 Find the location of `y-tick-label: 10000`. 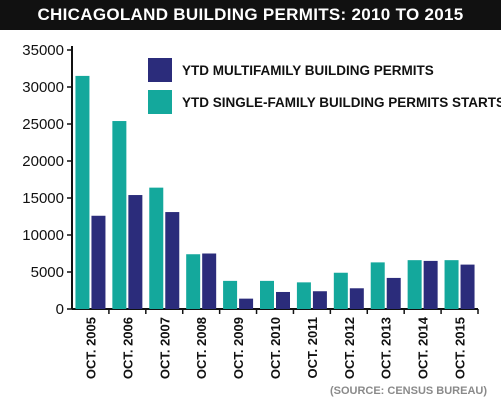

y-tick-label: 10000 is located at coordinates (43, 235).